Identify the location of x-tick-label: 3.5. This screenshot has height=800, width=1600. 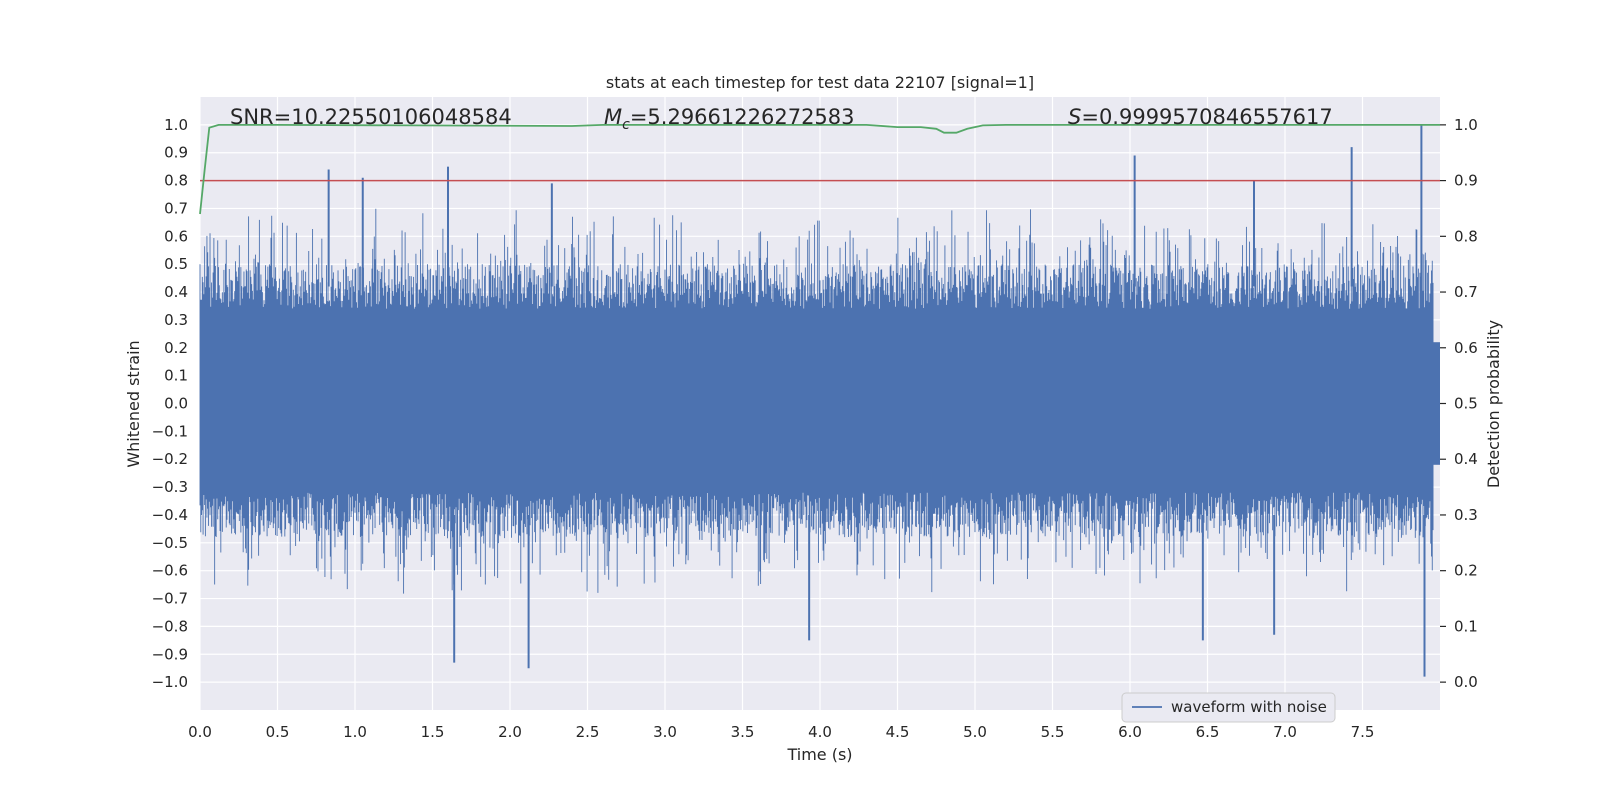
(743, 732).